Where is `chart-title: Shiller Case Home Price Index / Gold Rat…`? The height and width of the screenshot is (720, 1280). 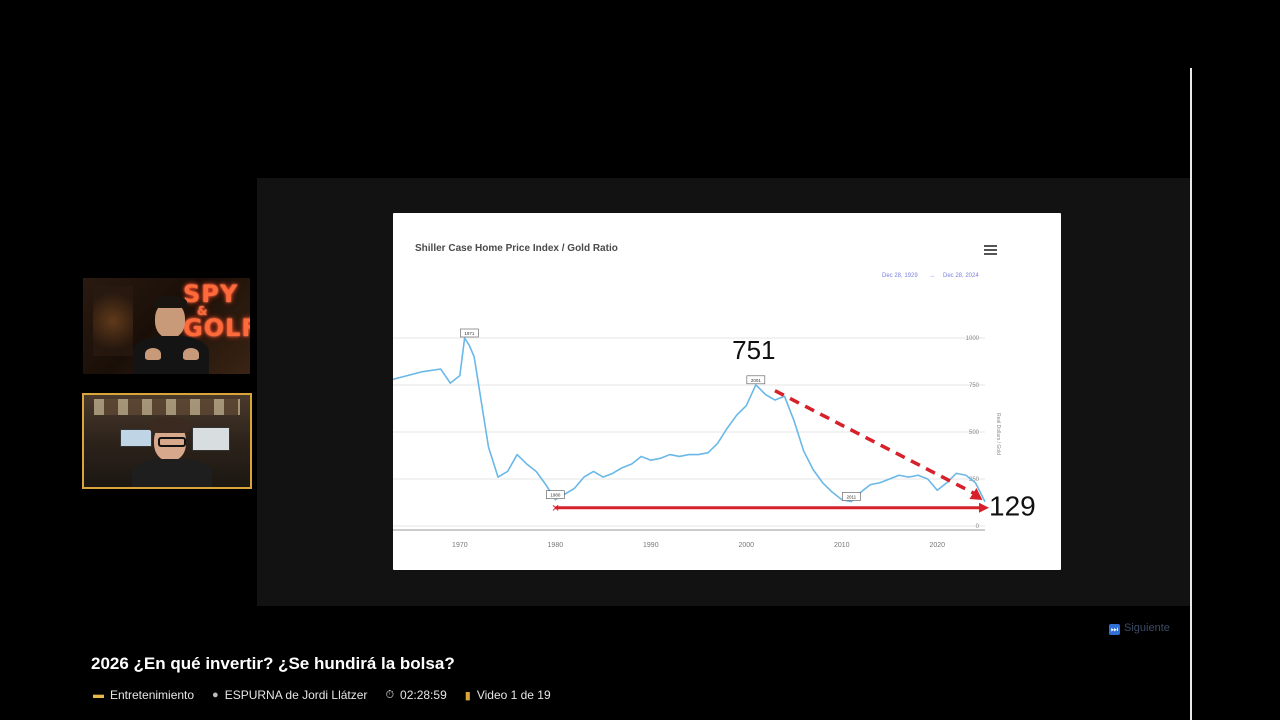
chart-title: Shiller Case Home Price Index / Gold Rat… is located at coordinates (516, 248).